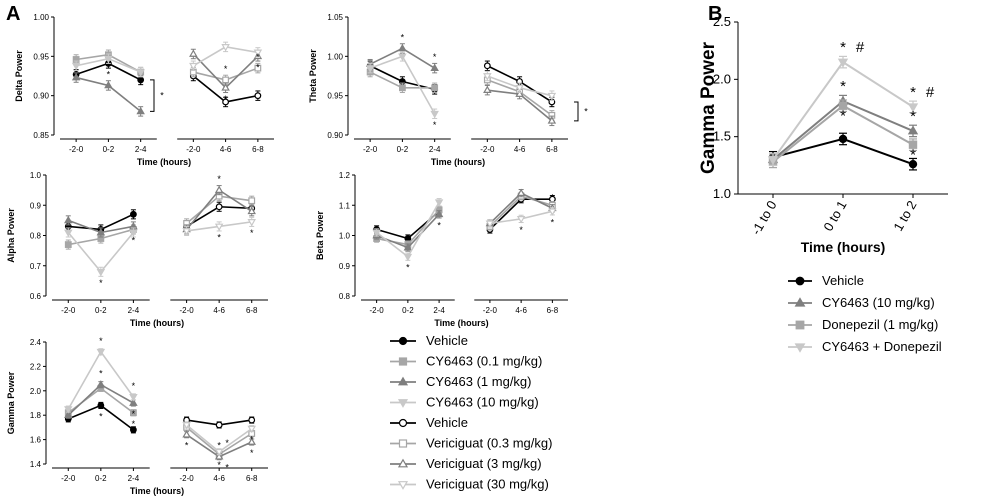 Image resolution: width=996 pixels, height=496 pixels. I want to click on y-tick-label: 1.6, so click(36, 440).